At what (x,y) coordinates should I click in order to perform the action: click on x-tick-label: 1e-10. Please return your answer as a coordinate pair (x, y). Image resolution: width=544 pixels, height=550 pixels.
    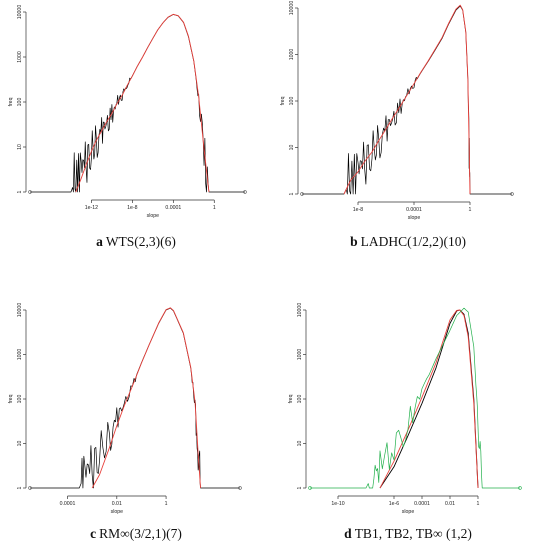
    Looking at the image, I should click on (337, 504).